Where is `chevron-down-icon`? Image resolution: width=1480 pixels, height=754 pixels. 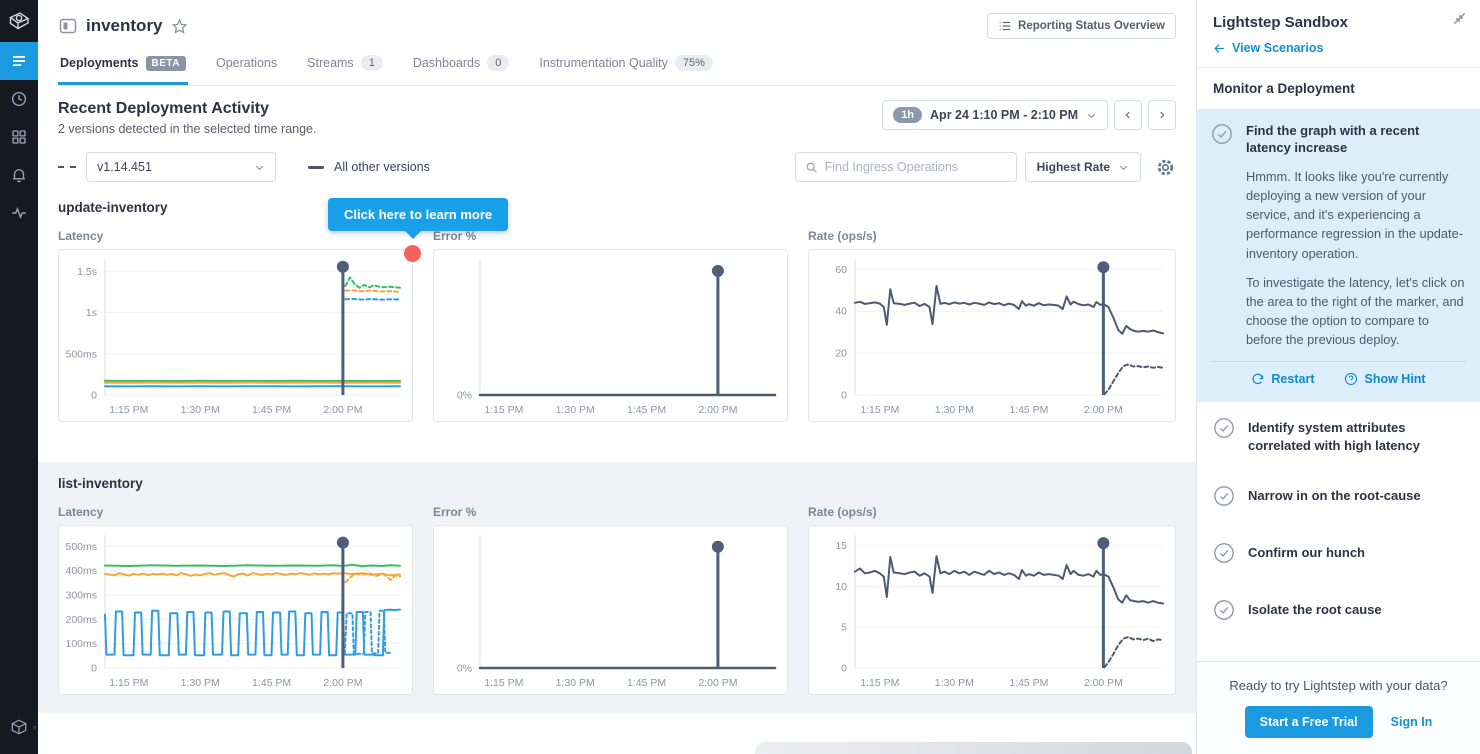
chevron-down-icon is located at coordinates (1123, 167).